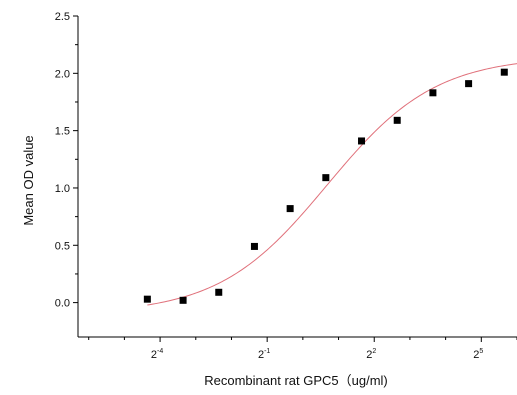  What do you see at coordinates (296, 380) in the screenshot?
I see `x-axis-title: Recombinant rat GPC5（ug/ml)` at bounding box center [296, 380].